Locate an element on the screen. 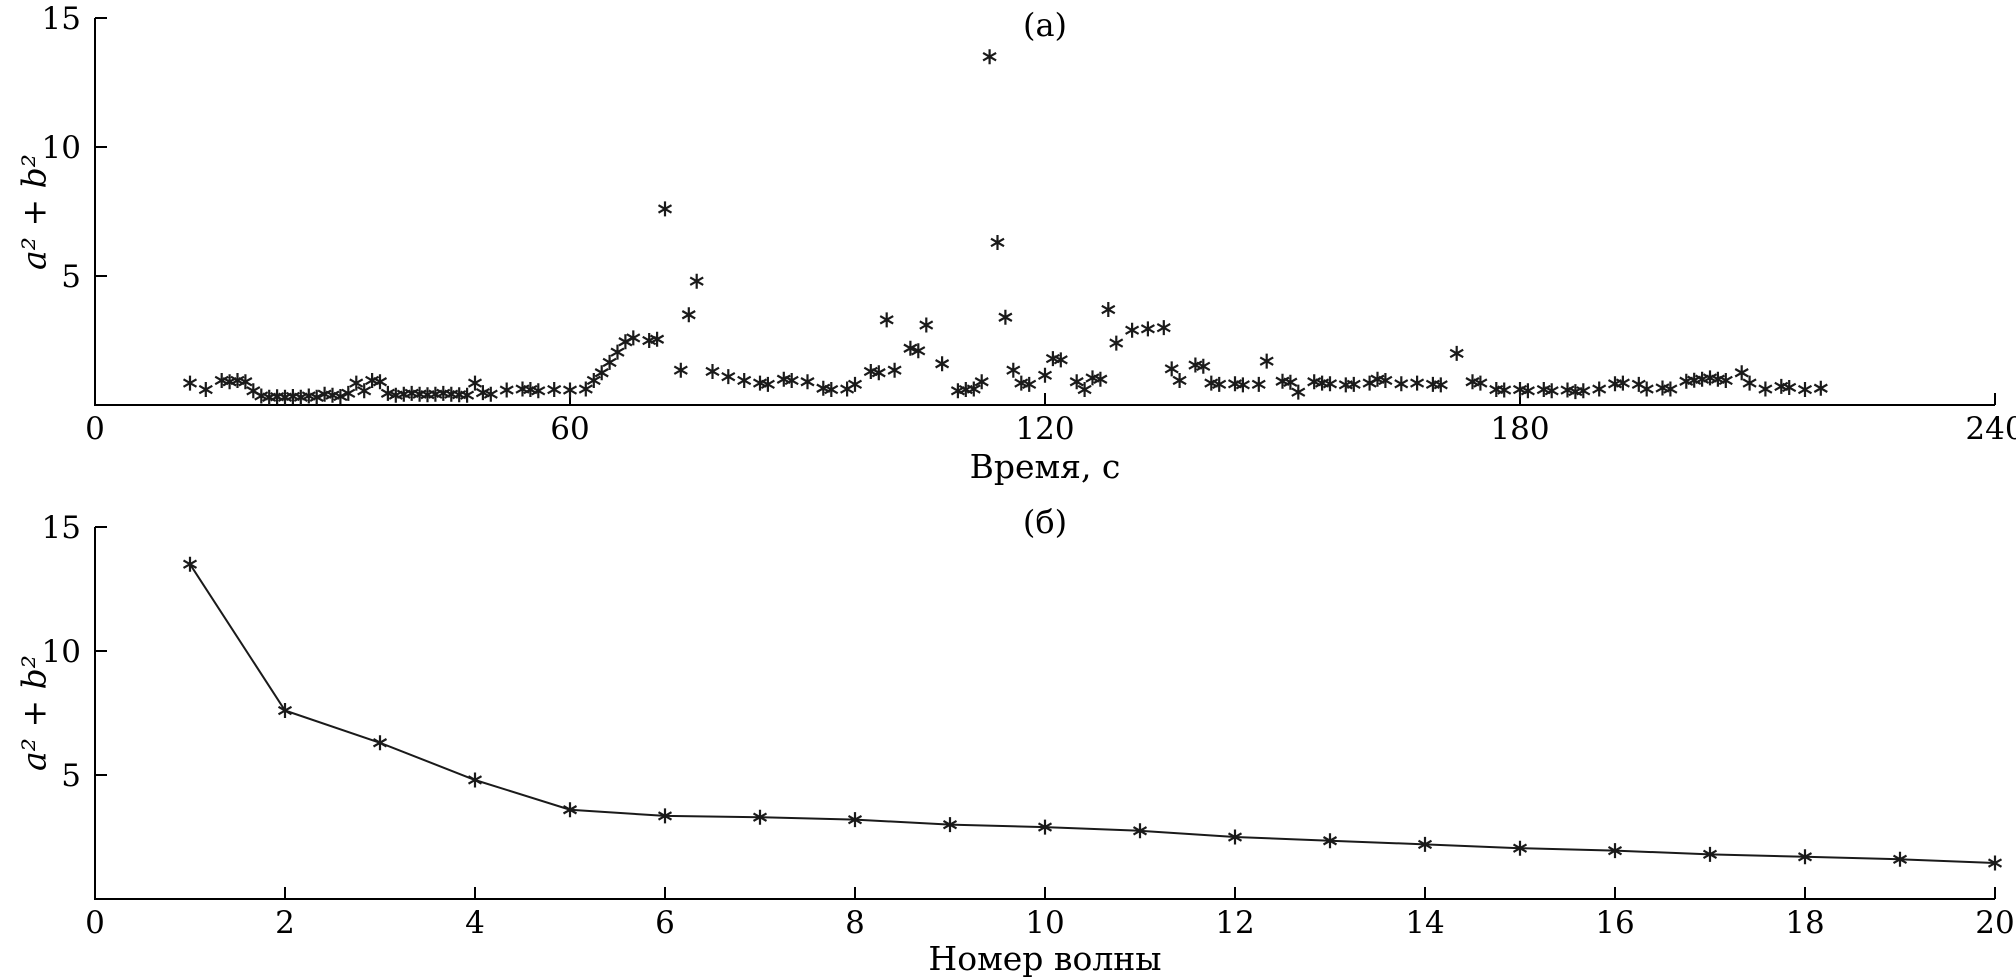 The width and height of the screenshot is (2016, 979). panel-b-ylabel: a² + b² is located at coordinates (34, 713).